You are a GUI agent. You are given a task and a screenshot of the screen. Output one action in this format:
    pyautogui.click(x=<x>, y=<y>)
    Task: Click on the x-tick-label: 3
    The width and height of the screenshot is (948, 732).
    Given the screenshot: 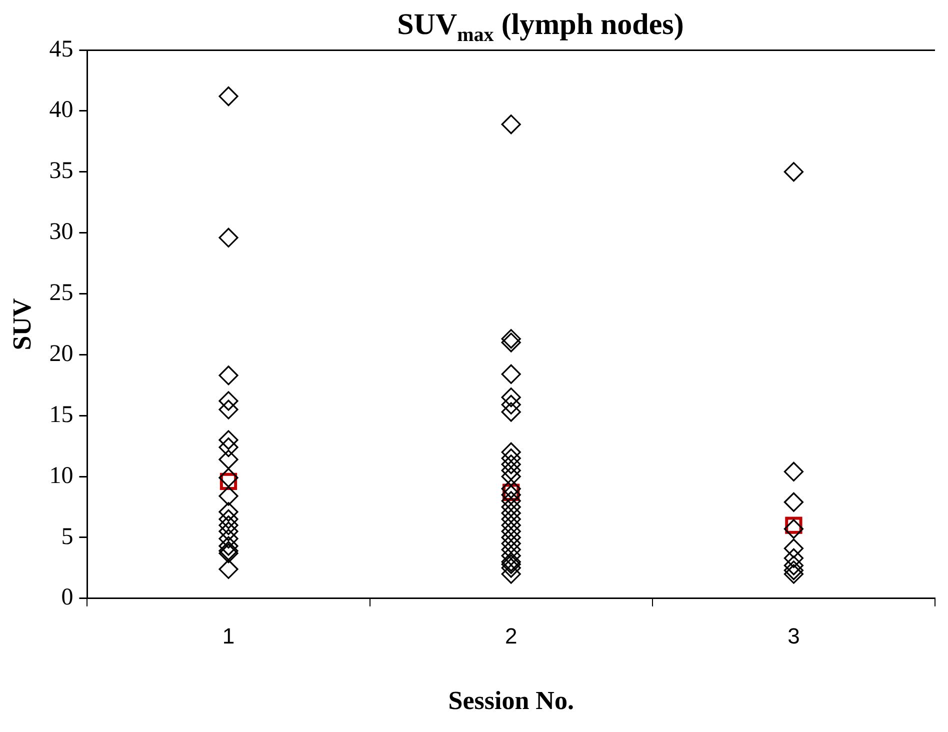 What is the action you would take?
    pyautogui.click(x=794, y=636)
    